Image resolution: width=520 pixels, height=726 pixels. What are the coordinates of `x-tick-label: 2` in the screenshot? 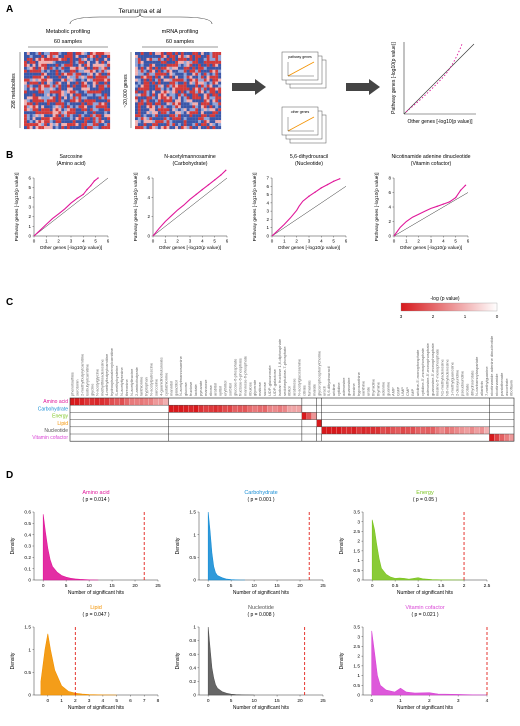 It's located at (58, 241).